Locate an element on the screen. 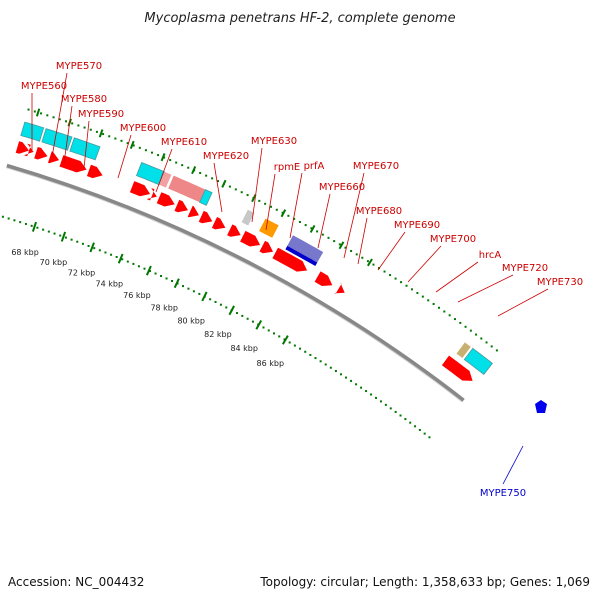 The width and height of the screenshot is (600, 600). gene-label: MYPE600 is located at coordinates (143, 128).